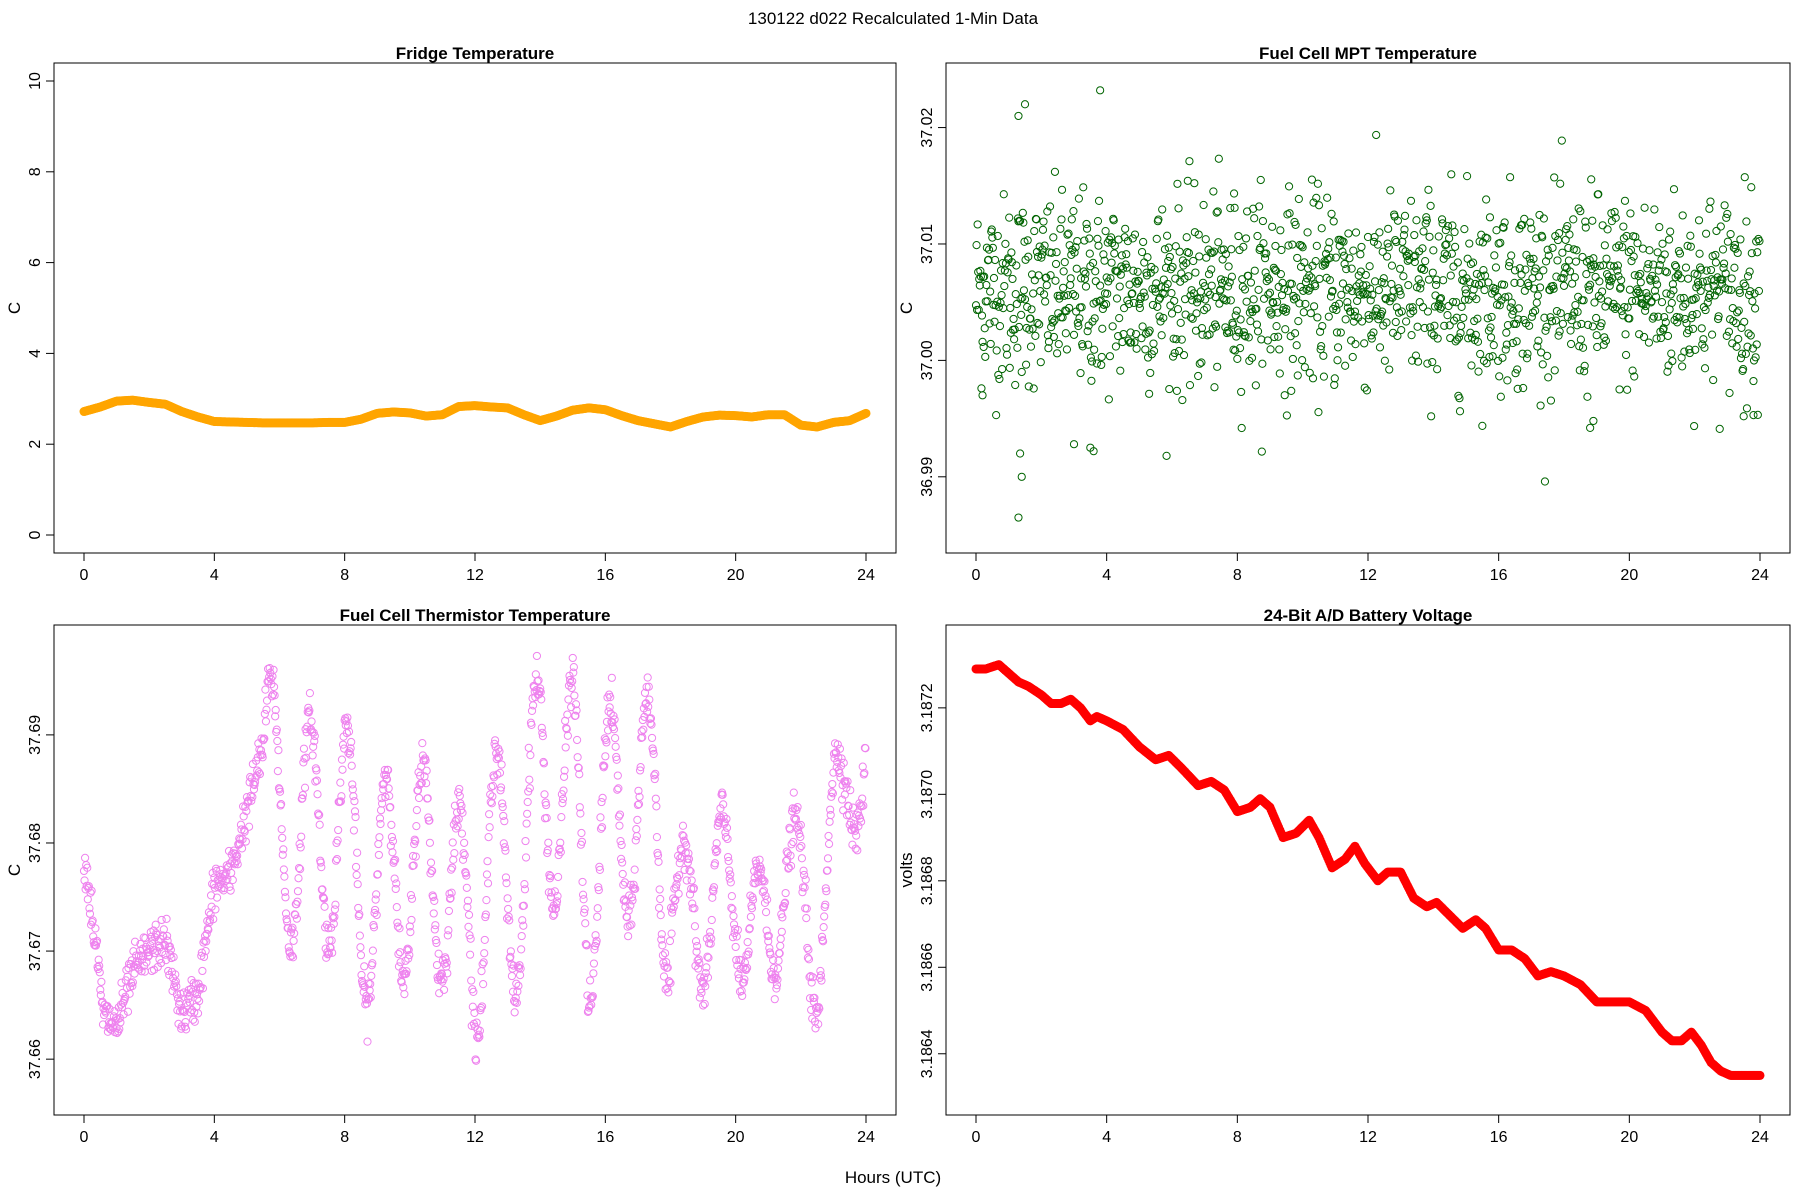 The image size is (1800, 1200). I want to click on x-tick-label: 20, so click(1629, 1137).